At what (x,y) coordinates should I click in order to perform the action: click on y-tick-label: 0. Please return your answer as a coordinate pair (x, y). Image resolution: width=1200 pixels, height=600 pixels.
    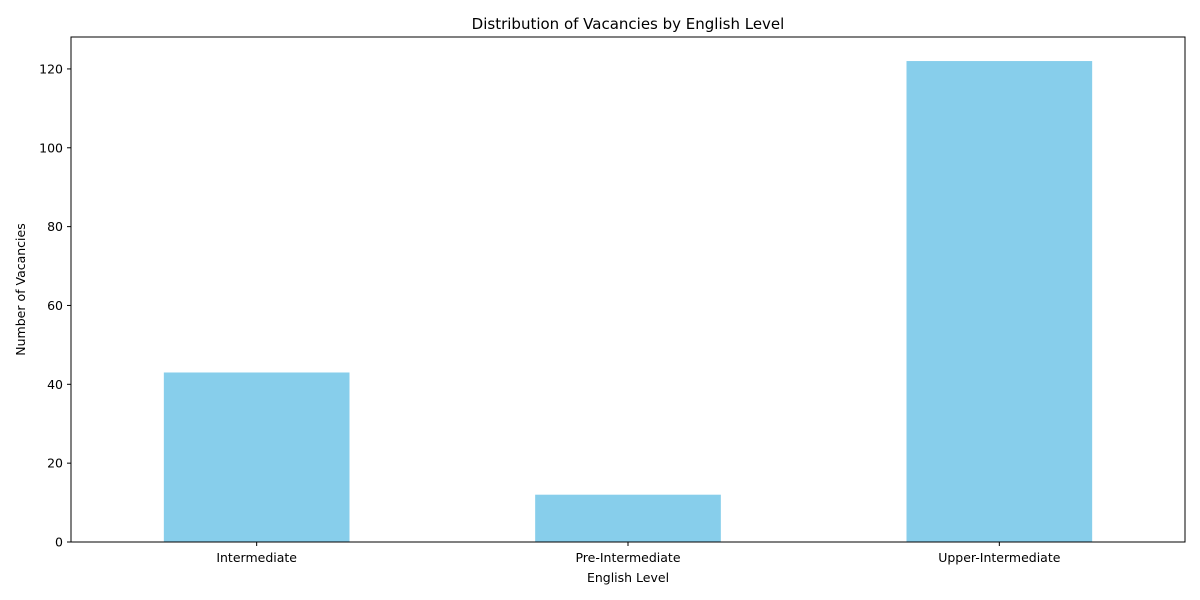
    Looking at the image, I should click on (59, 542).